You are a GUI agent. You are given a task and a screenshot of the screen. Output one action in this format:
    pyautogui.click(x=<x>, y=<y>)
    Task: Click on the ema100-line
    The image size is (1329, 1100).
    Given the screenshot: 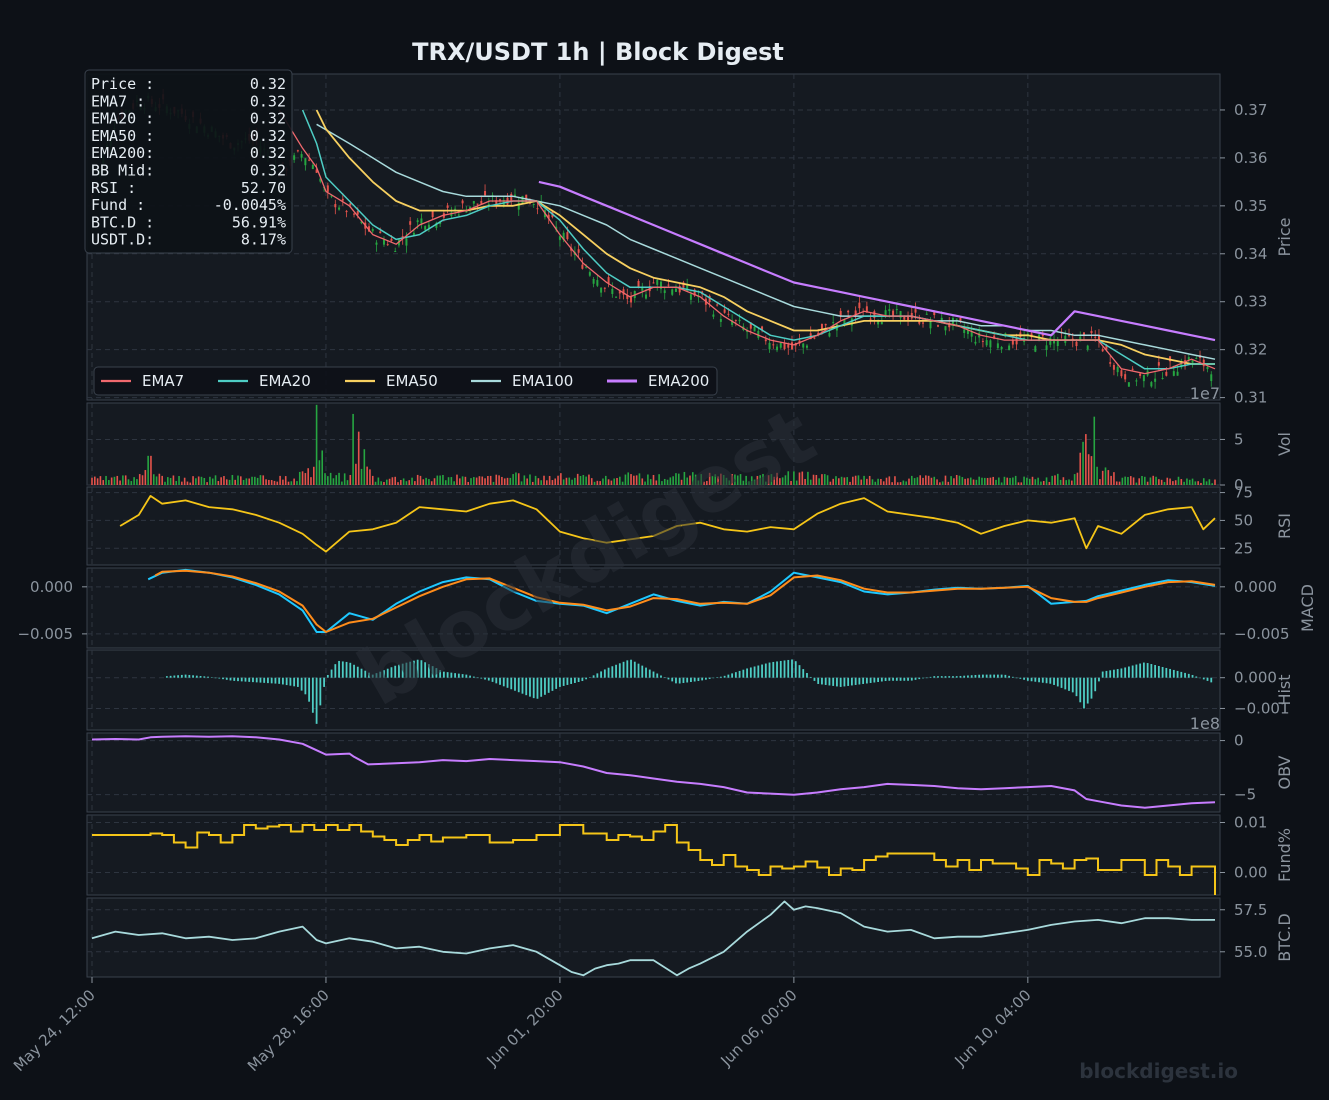 What is the action you would take?
    pyautogui.click(x=766, y=241)
    